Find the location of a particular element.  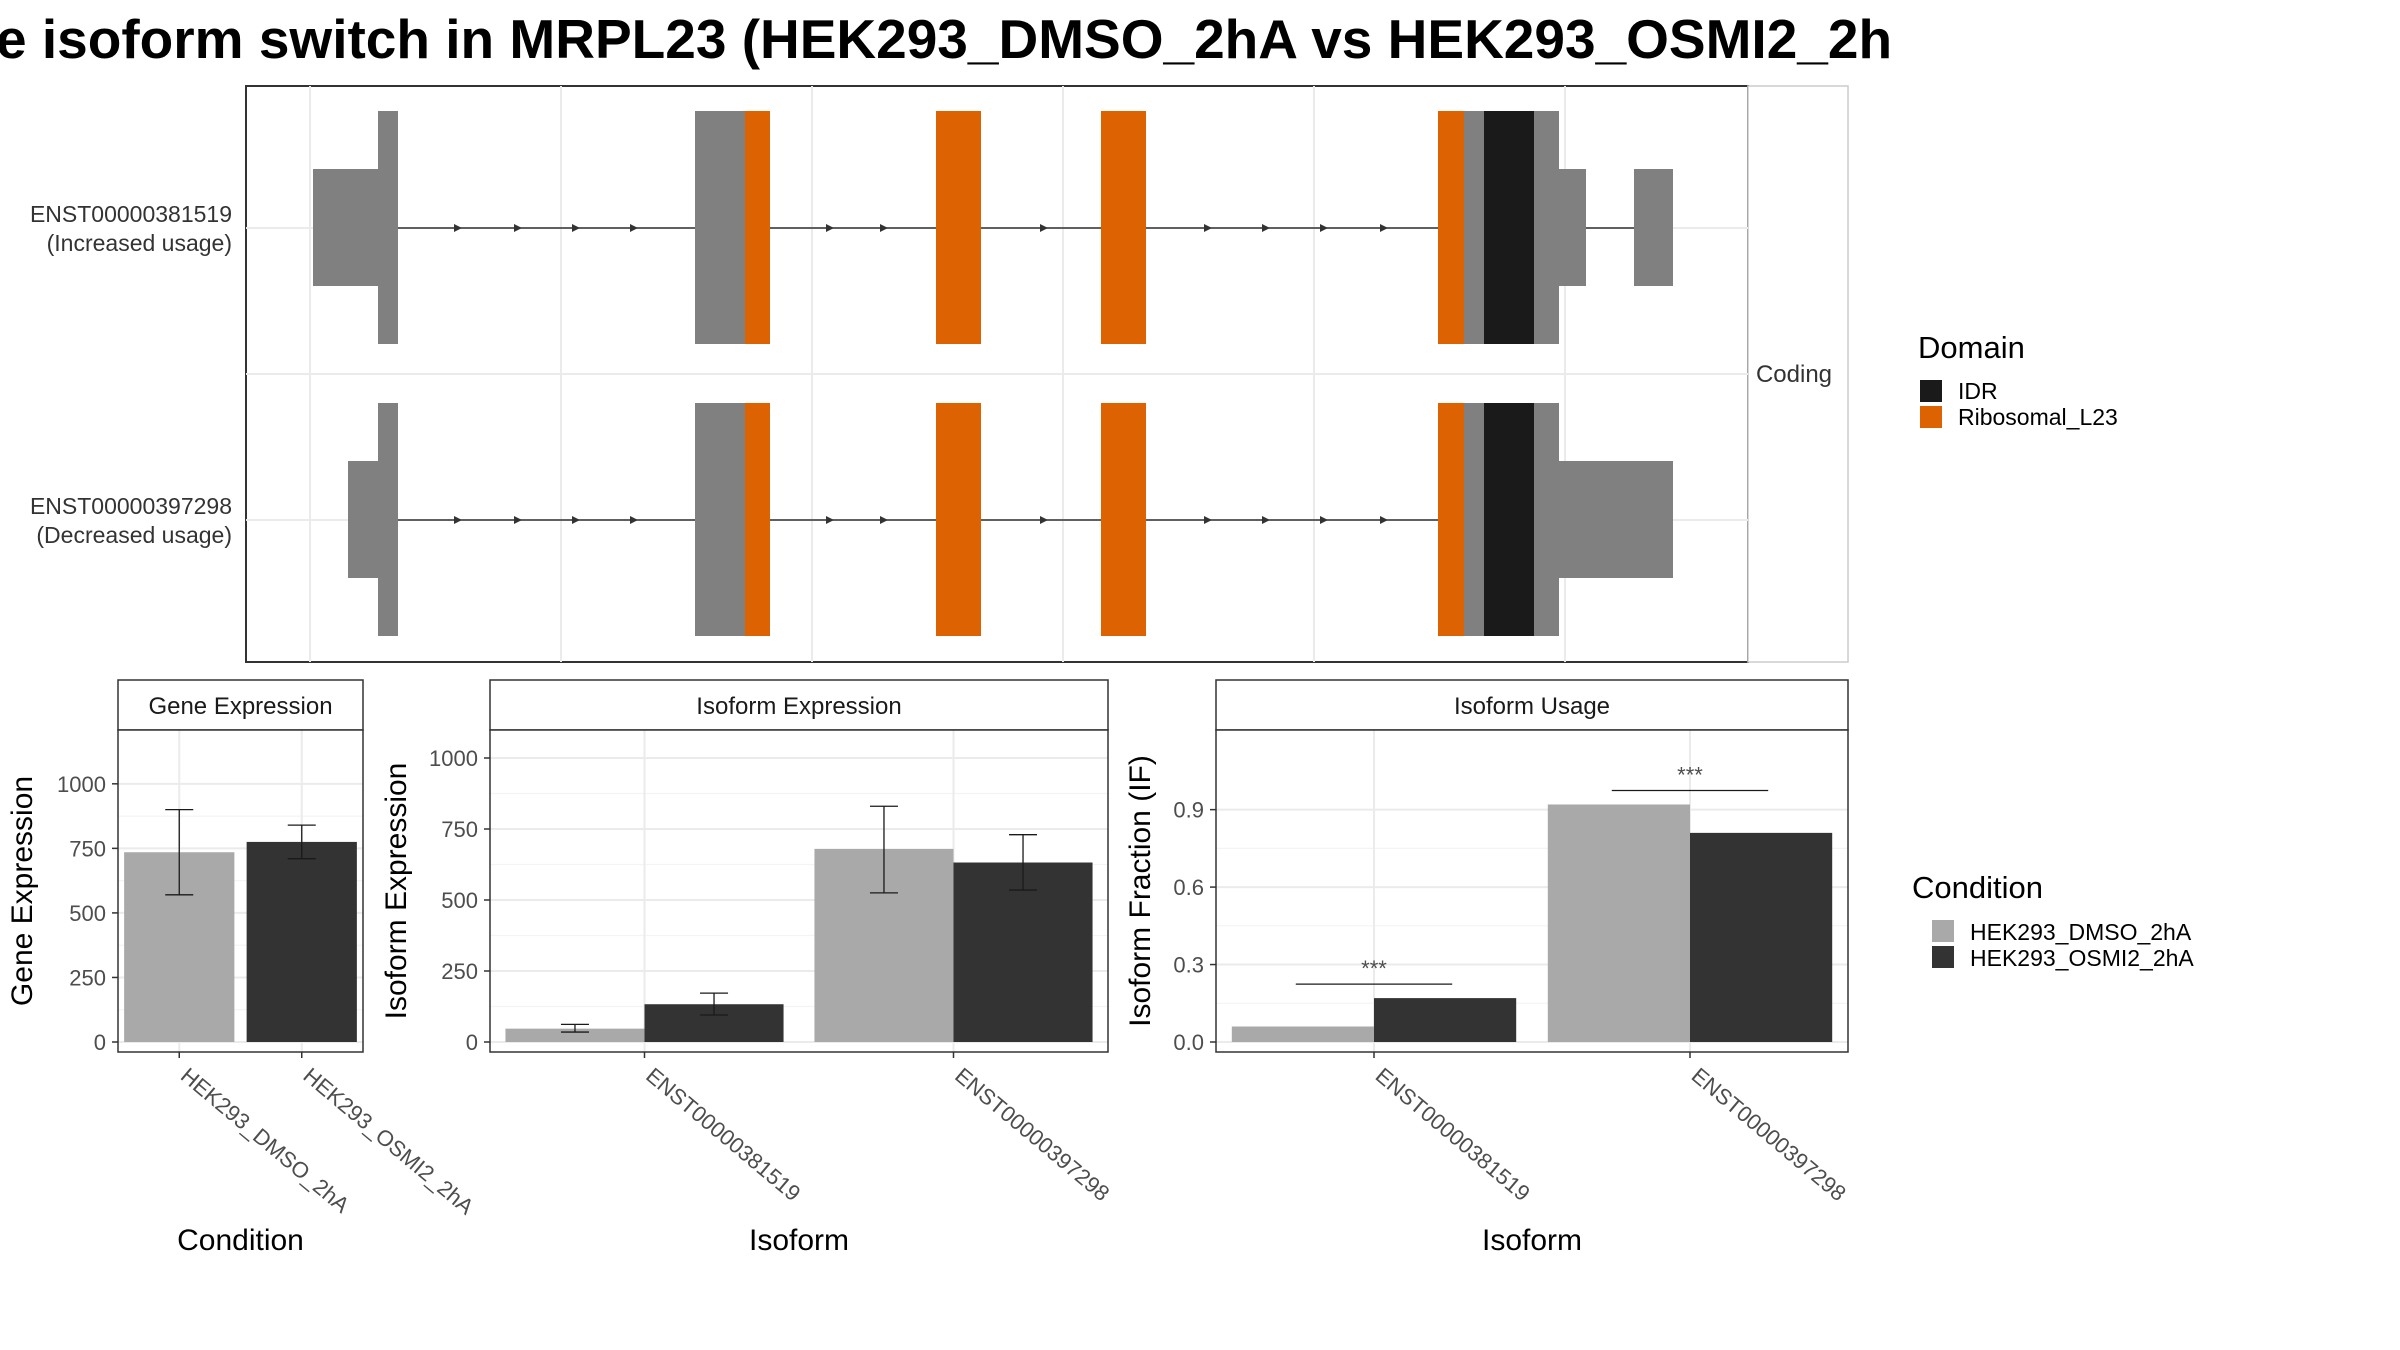

isoform-1-track is located at coordinates (993, 227).